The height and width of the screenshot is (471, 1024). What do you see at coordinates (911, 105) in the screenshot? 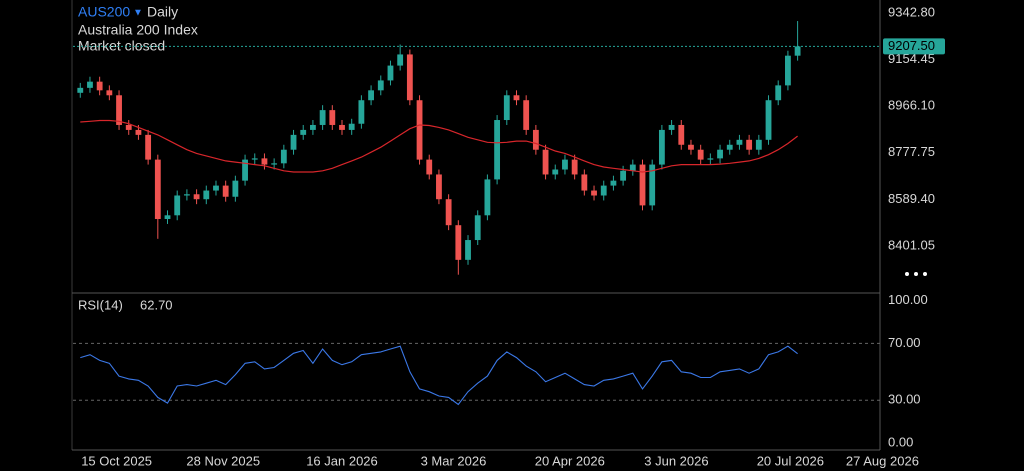
I see `y-tick-label: 8966.10` at bounding box center [911, 105].